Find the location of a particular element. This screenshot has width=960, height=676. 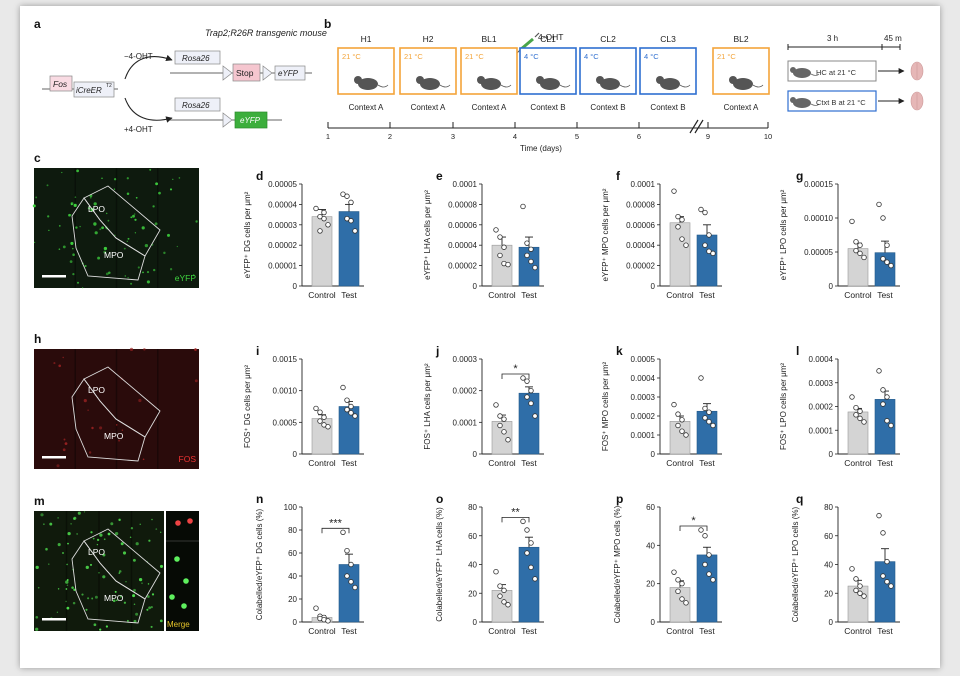

ctxt-box is located at coordinates (832, 101).